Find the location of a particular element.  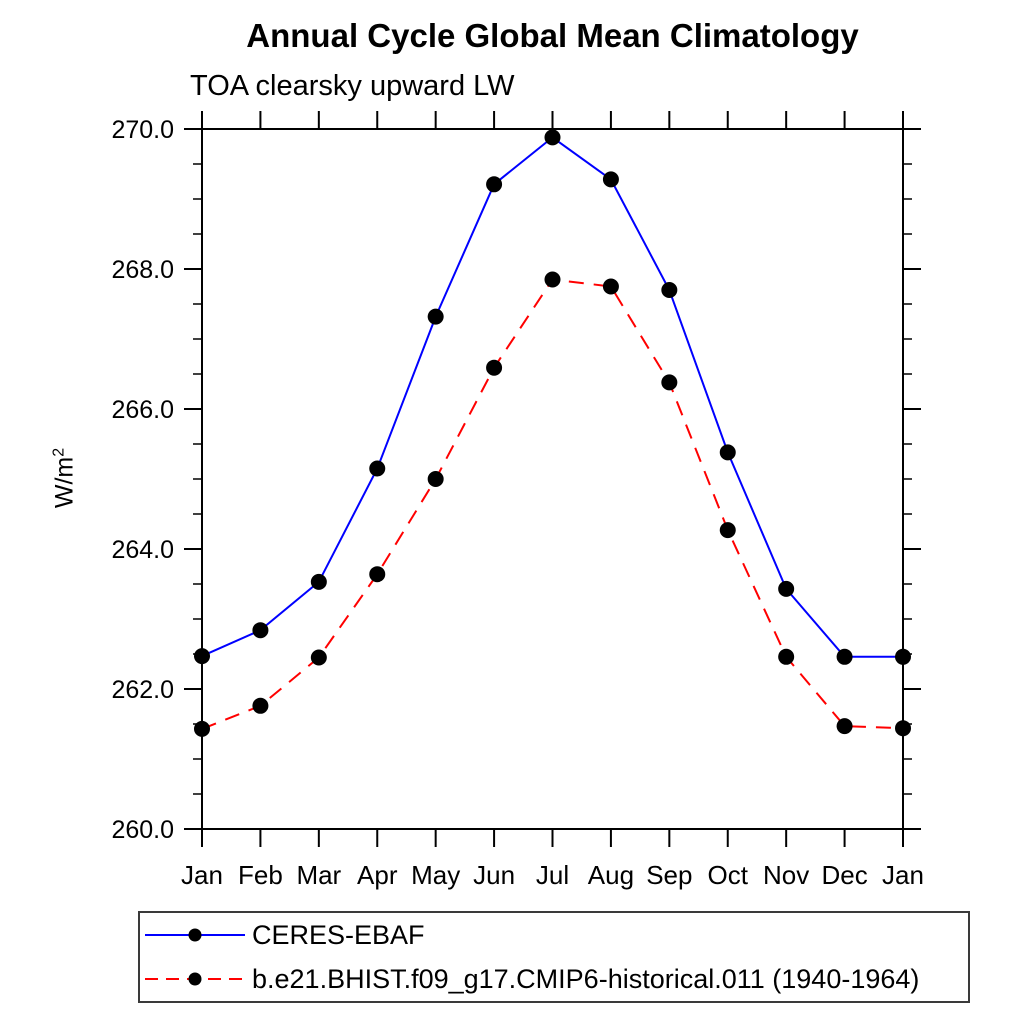

x-tick-label: Mar is located at coordinates (318, 875).